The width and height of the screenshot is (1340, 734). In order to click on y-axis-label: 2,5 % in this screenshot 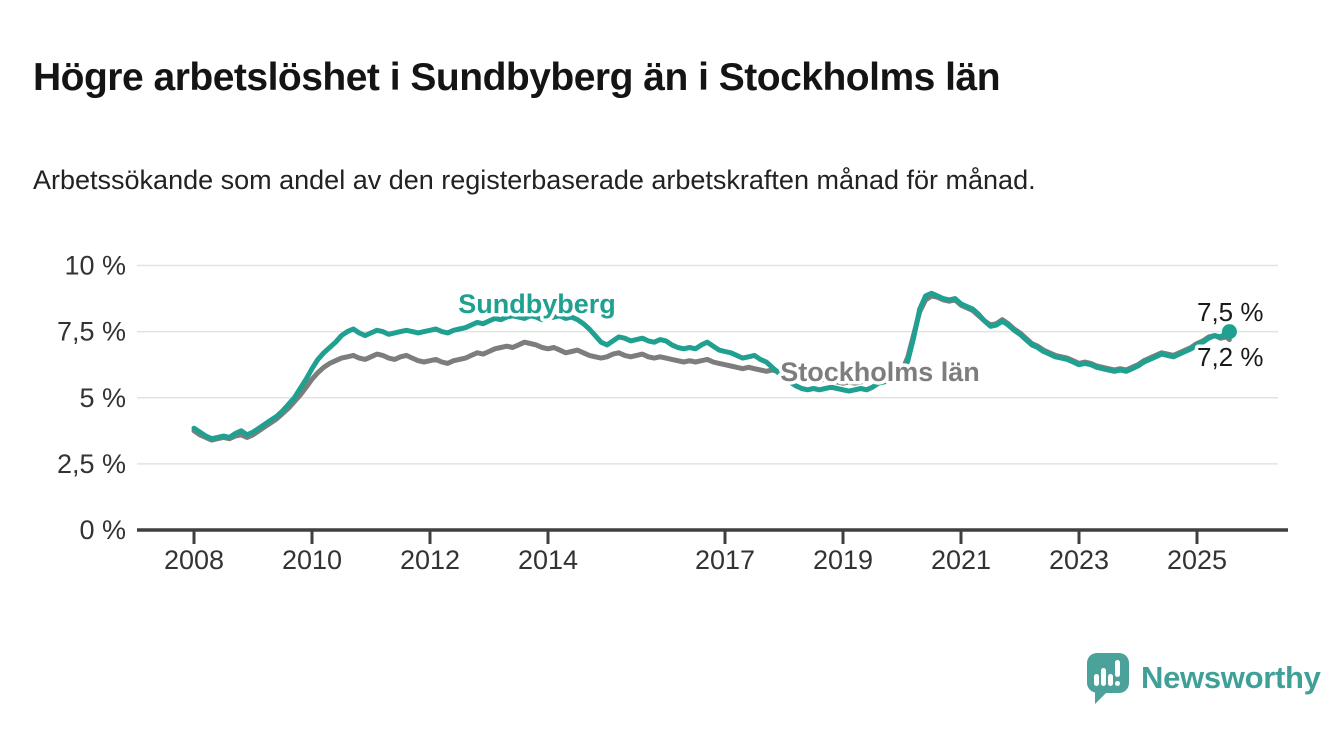, I will do `click(91, 464)`.